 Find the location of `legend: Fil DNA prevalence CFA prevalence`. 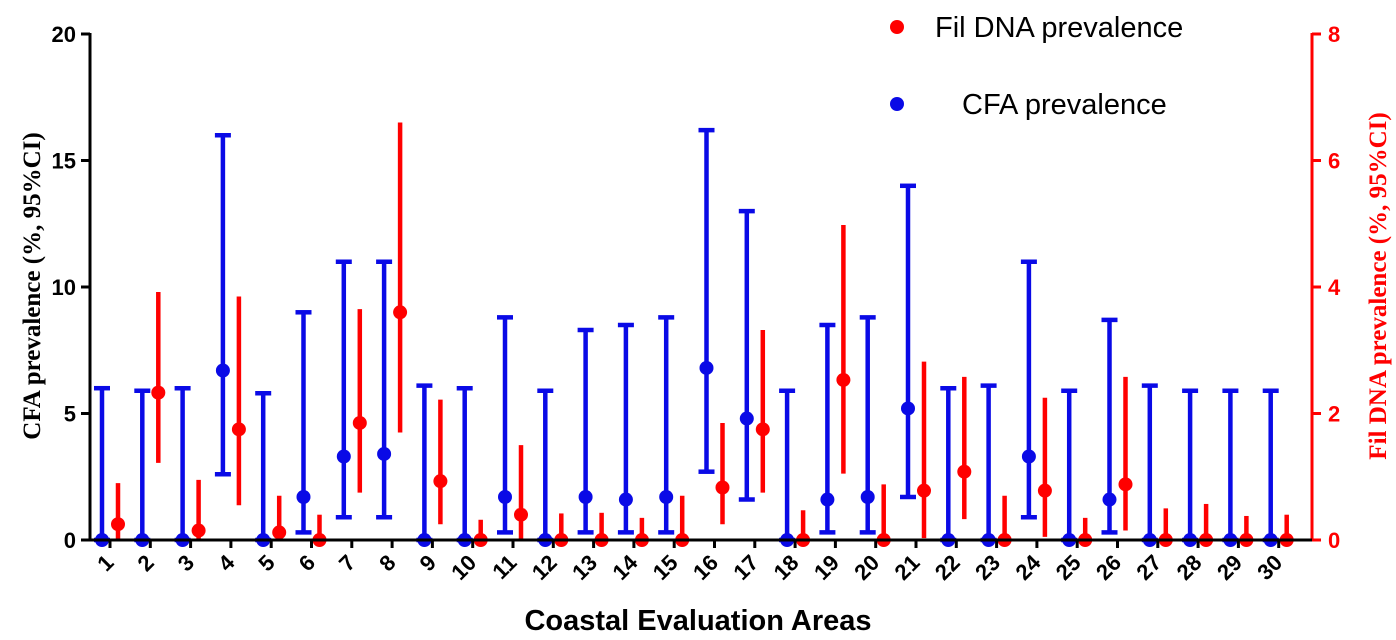

legend: Fil DNA prevalence CFA prevalence is located at coordinates (1036, 66).